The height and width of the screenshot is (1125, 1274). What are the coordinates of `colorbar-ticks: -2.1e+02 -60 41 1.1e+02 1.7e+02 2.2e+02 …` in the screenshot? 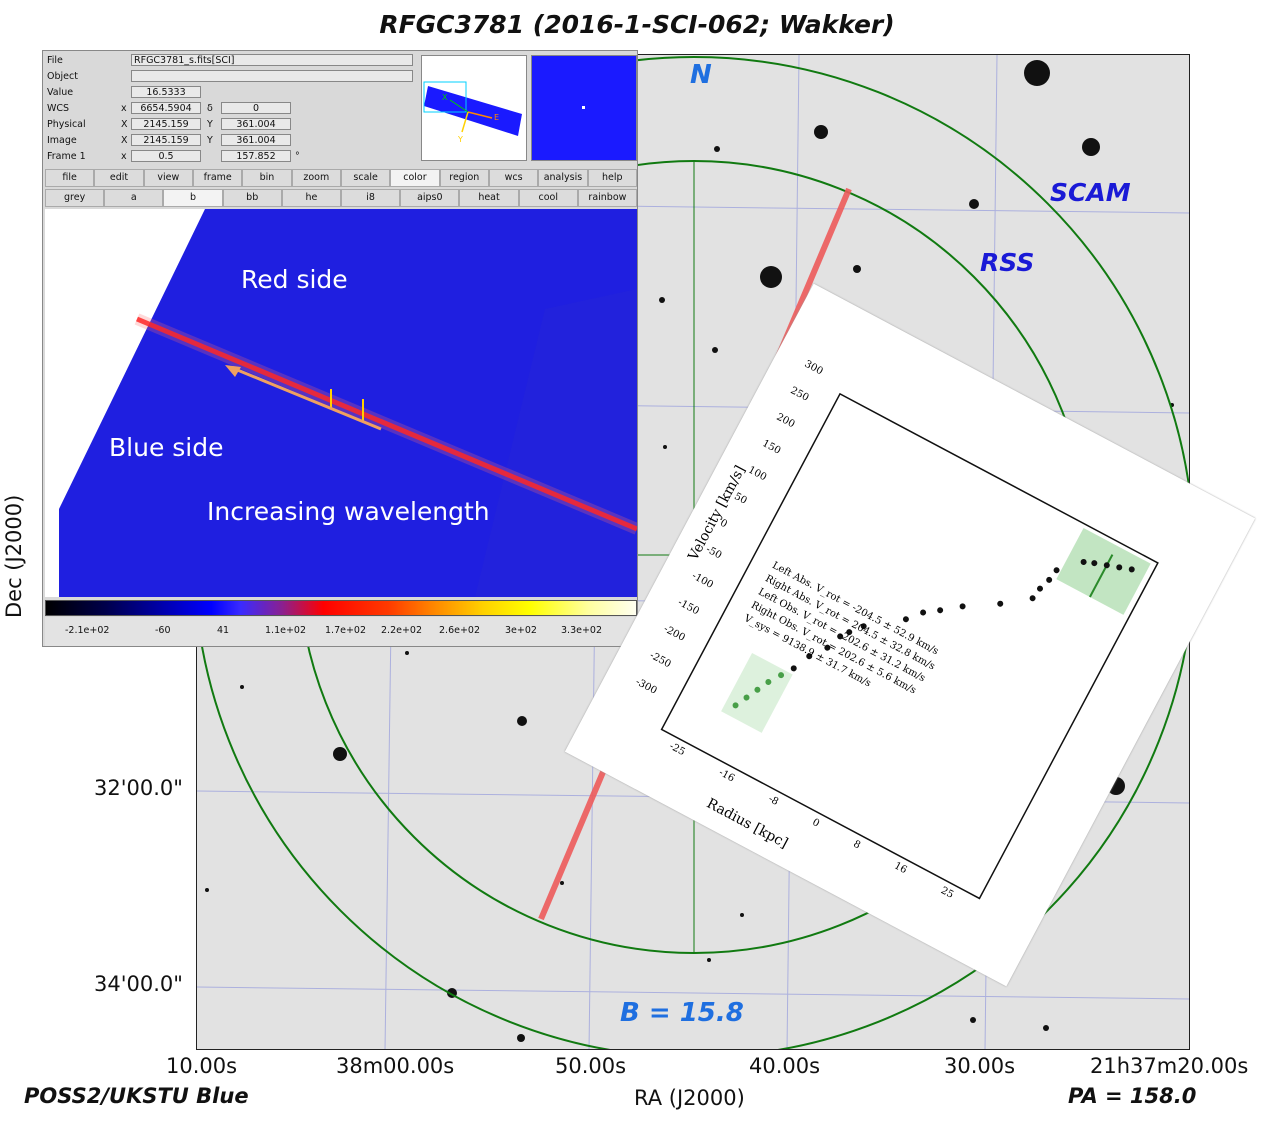 It's located at (341, 631).